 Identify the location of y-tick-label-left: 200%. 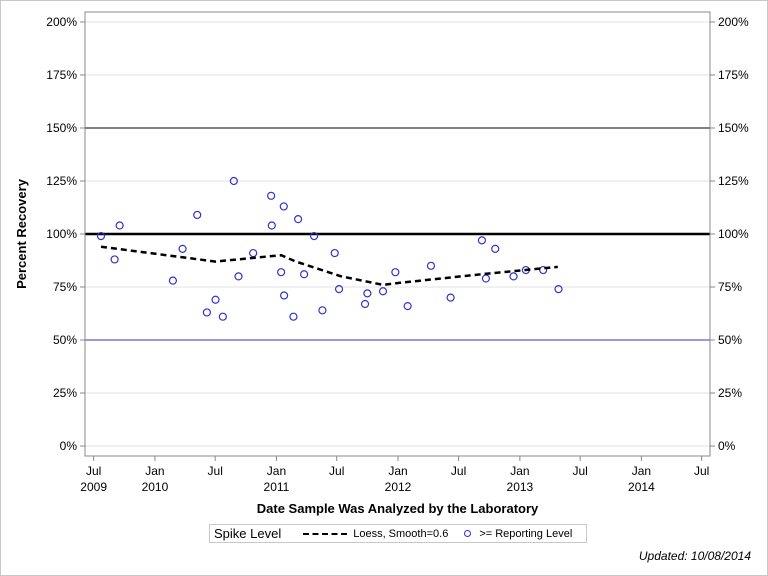
(61, 22).